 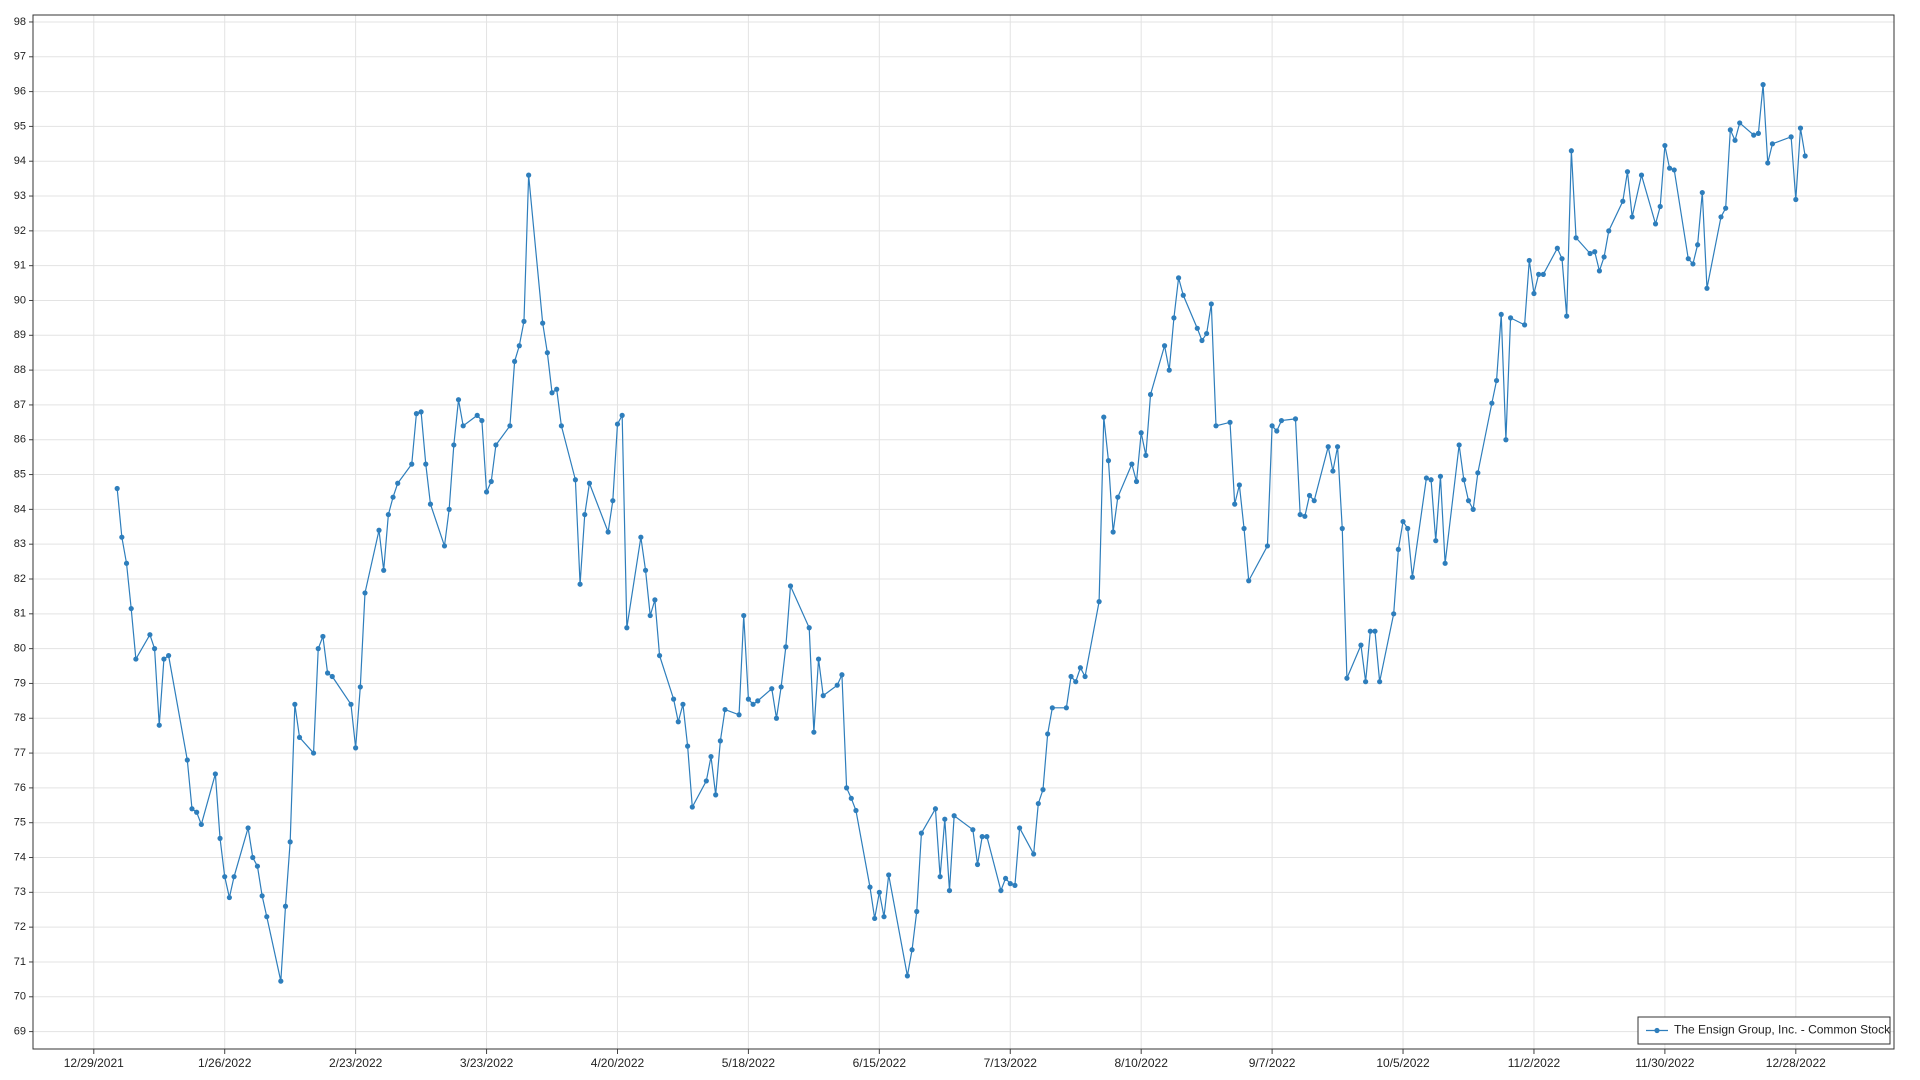 I want to click on x-tick-label: 11/30/2022, so click(x=1664, y=1063).